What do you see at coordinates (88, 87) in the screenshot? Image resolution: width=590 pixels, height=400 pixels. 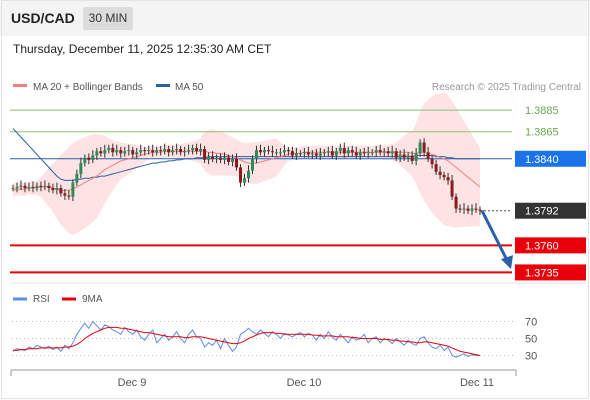 I see `ma20-legend-label: MA 20 + Bollinger Bands` at bounding box center [88, 87].